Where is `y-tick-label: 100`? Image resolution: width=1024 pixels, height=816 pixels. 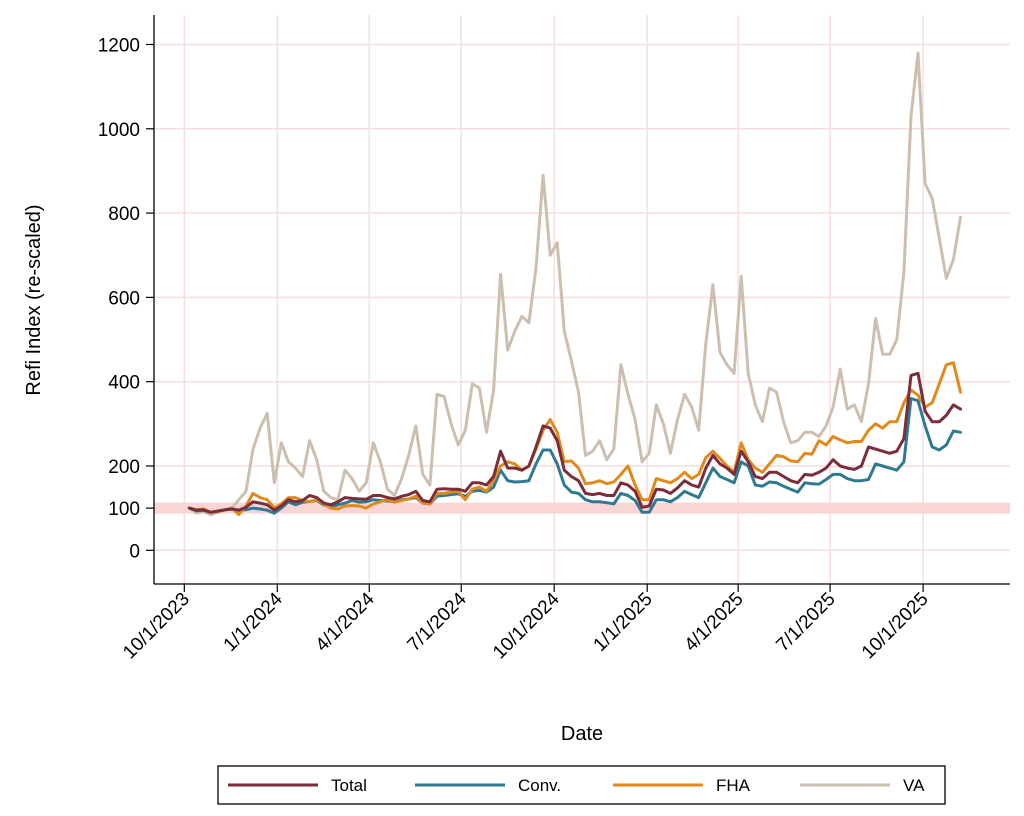 y-tick-label: 100 is located at coordinates (124, 509).